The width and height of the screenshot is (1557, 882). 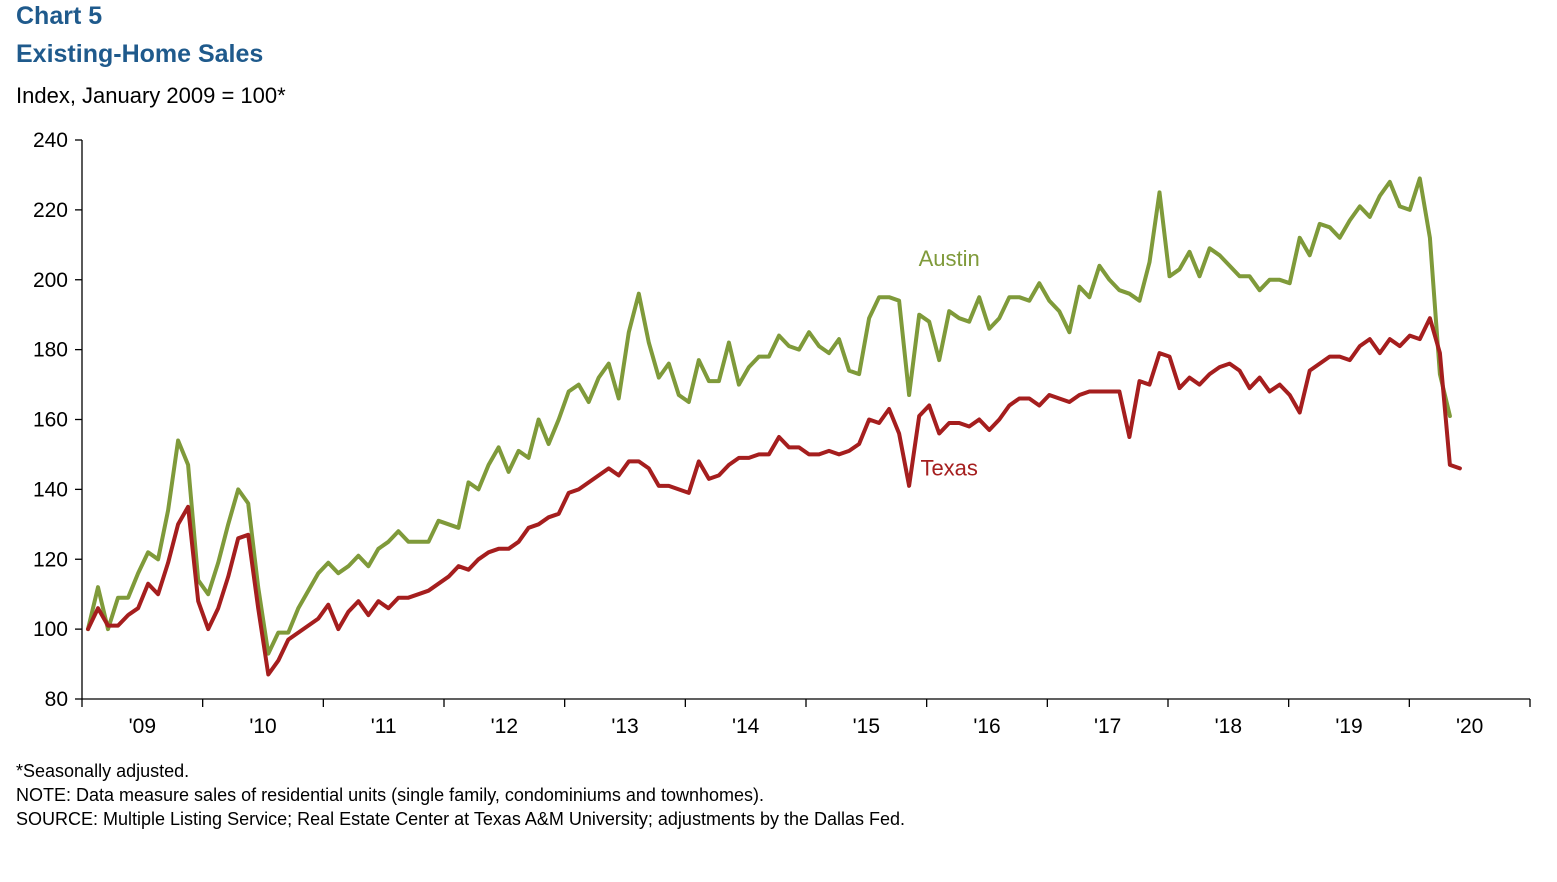 What do you see at coordinates (50, 559) in the screenshot?
I see `y-tick-label: 120` at bounding box center [50, 559].